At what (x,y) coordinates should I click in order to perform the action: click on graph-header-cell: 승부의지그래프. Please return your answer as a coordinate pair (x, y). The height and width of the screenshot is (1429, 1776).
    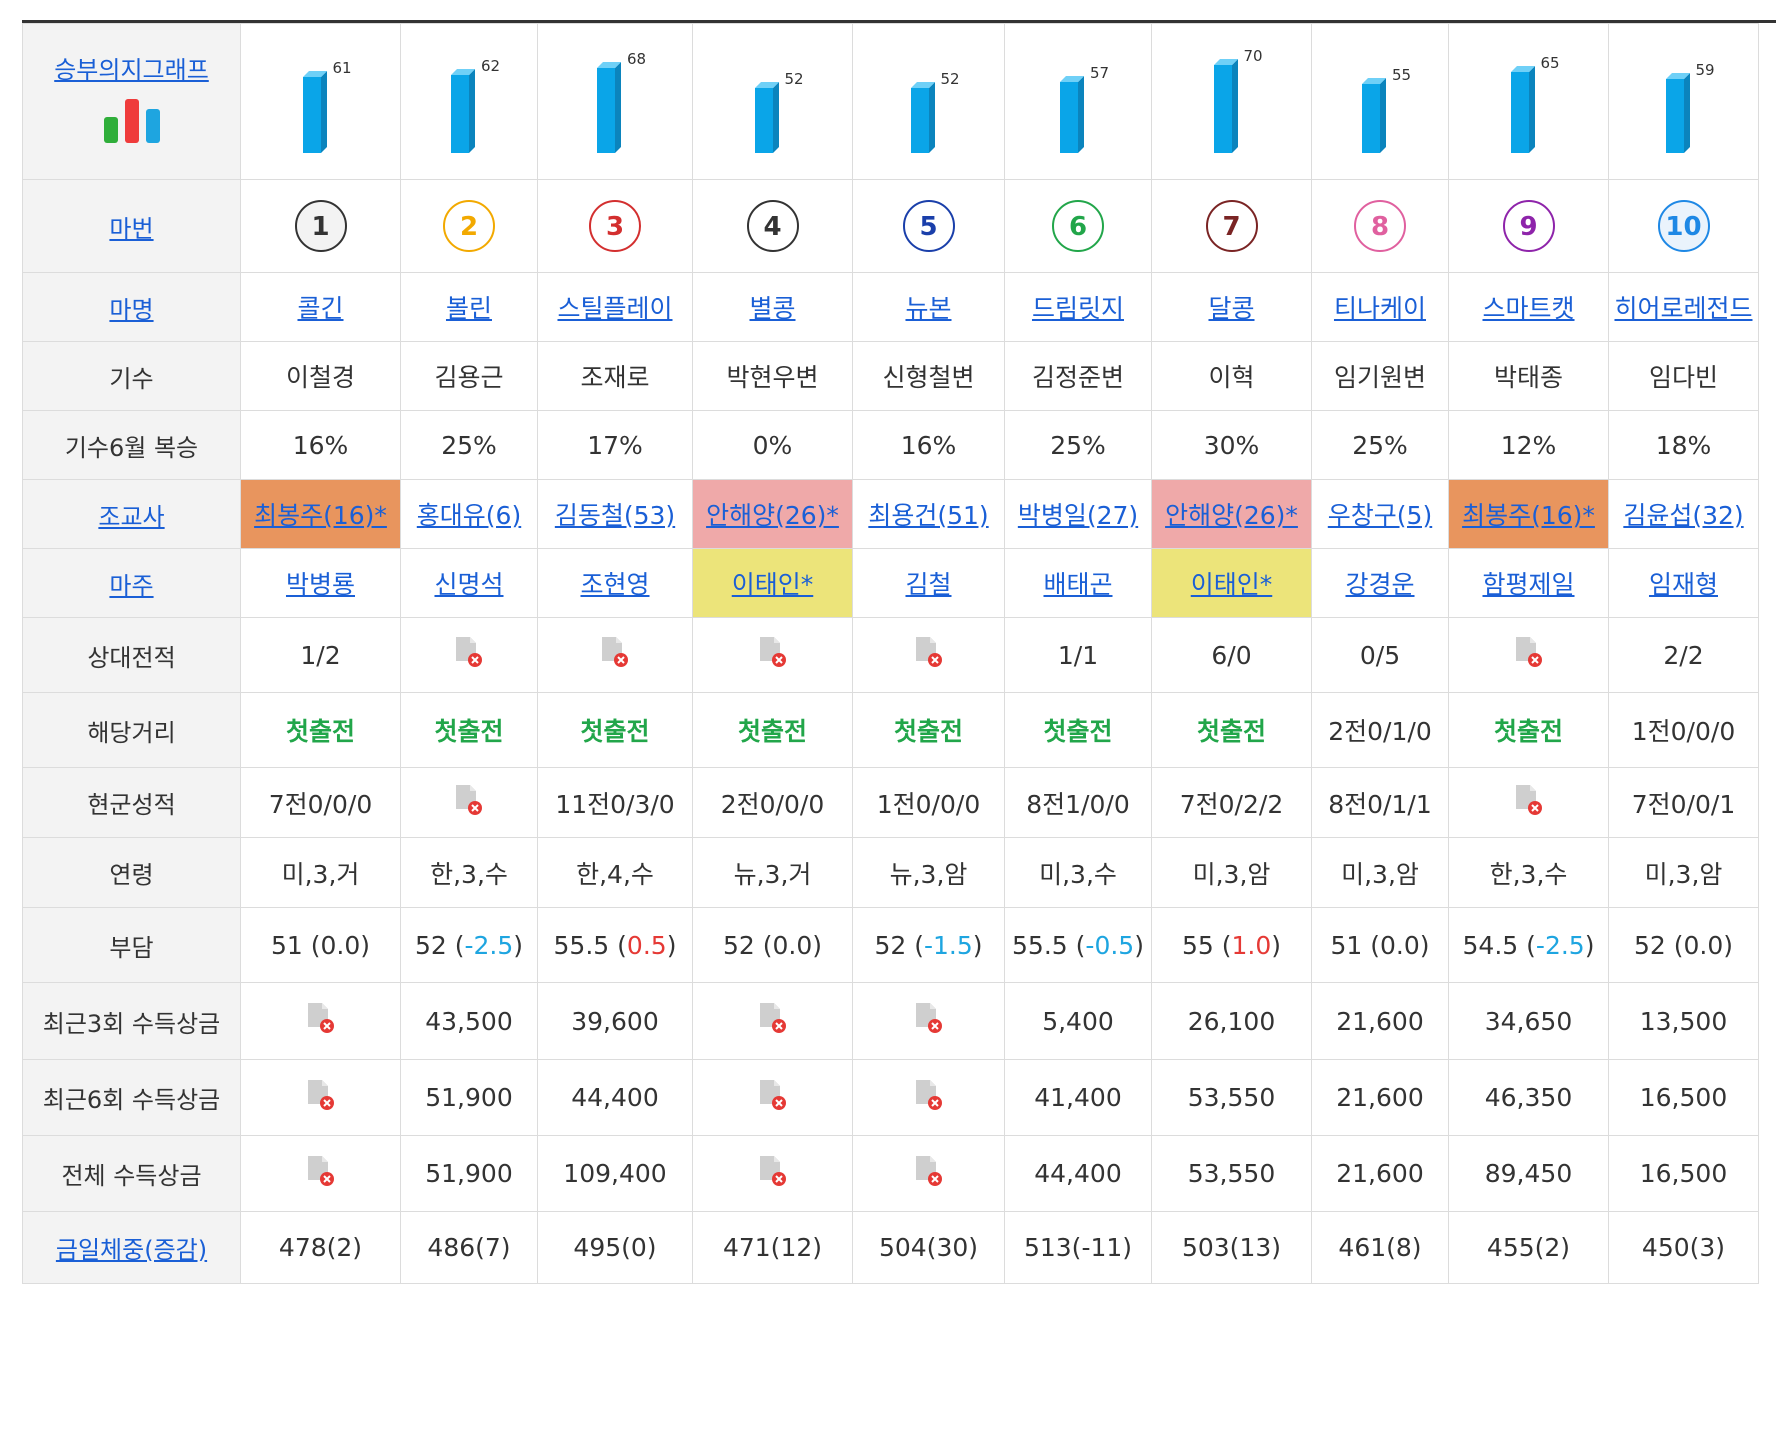
    Looking at the image, I should click on (131, 101).